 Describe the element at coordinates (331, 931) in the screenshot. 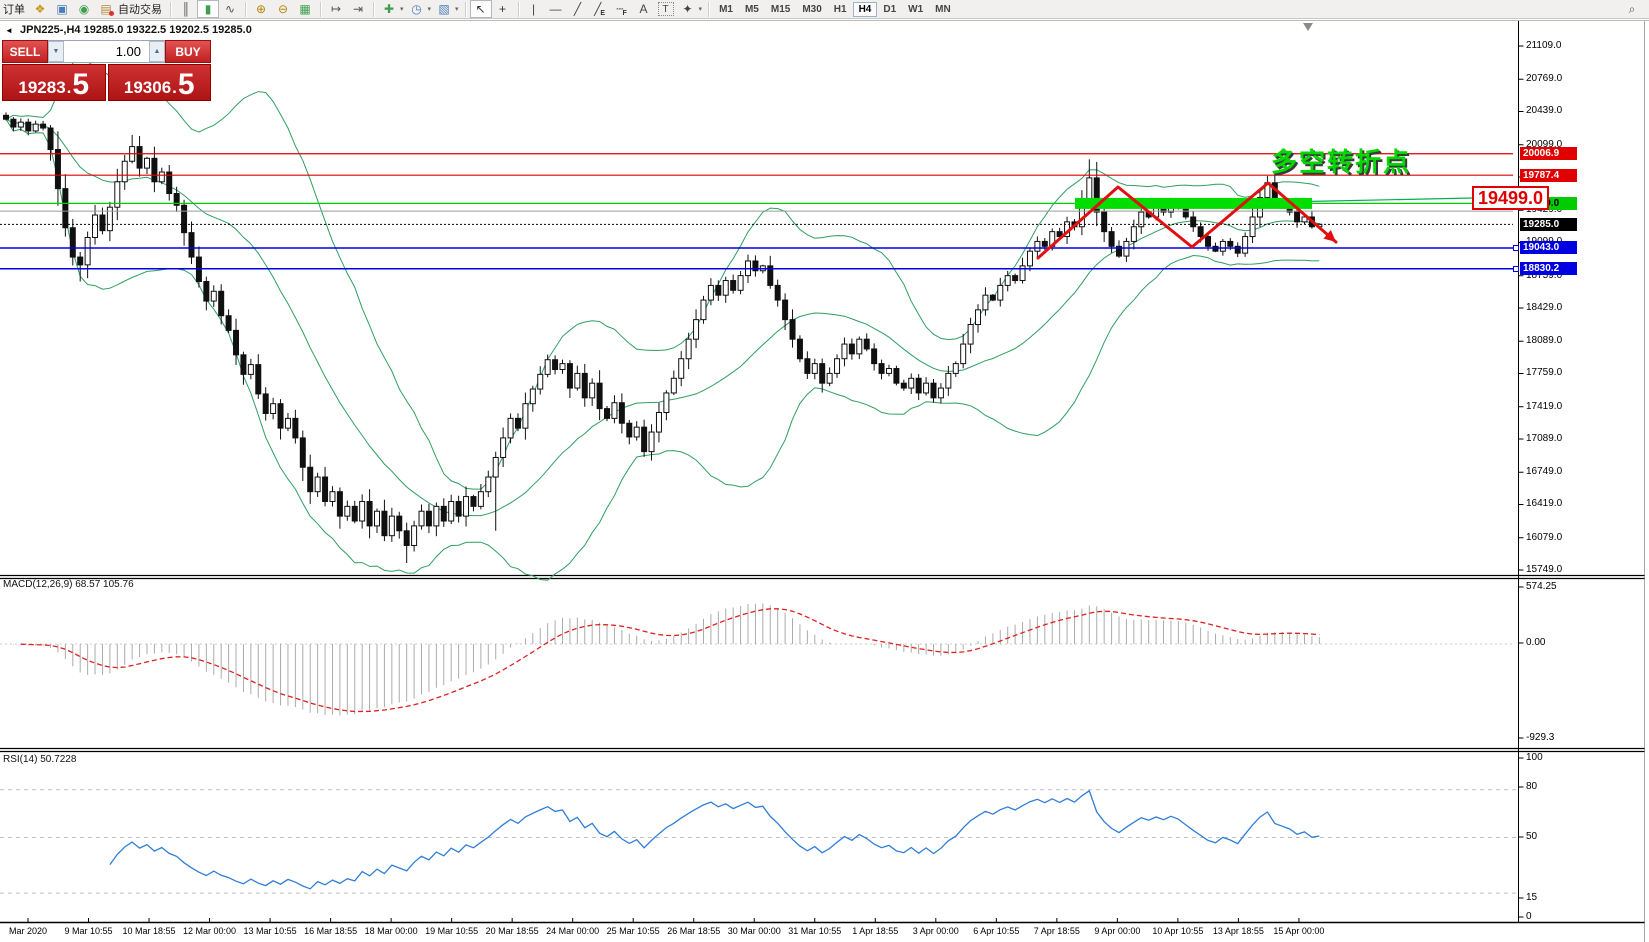

I see `time-axis-label: 16 Mar 18:55` at that location.